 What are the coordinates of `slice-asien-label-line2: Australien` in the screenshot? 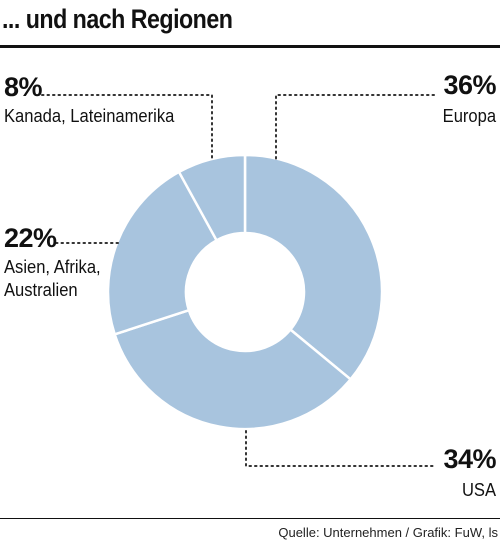 It's located at (41, 290).